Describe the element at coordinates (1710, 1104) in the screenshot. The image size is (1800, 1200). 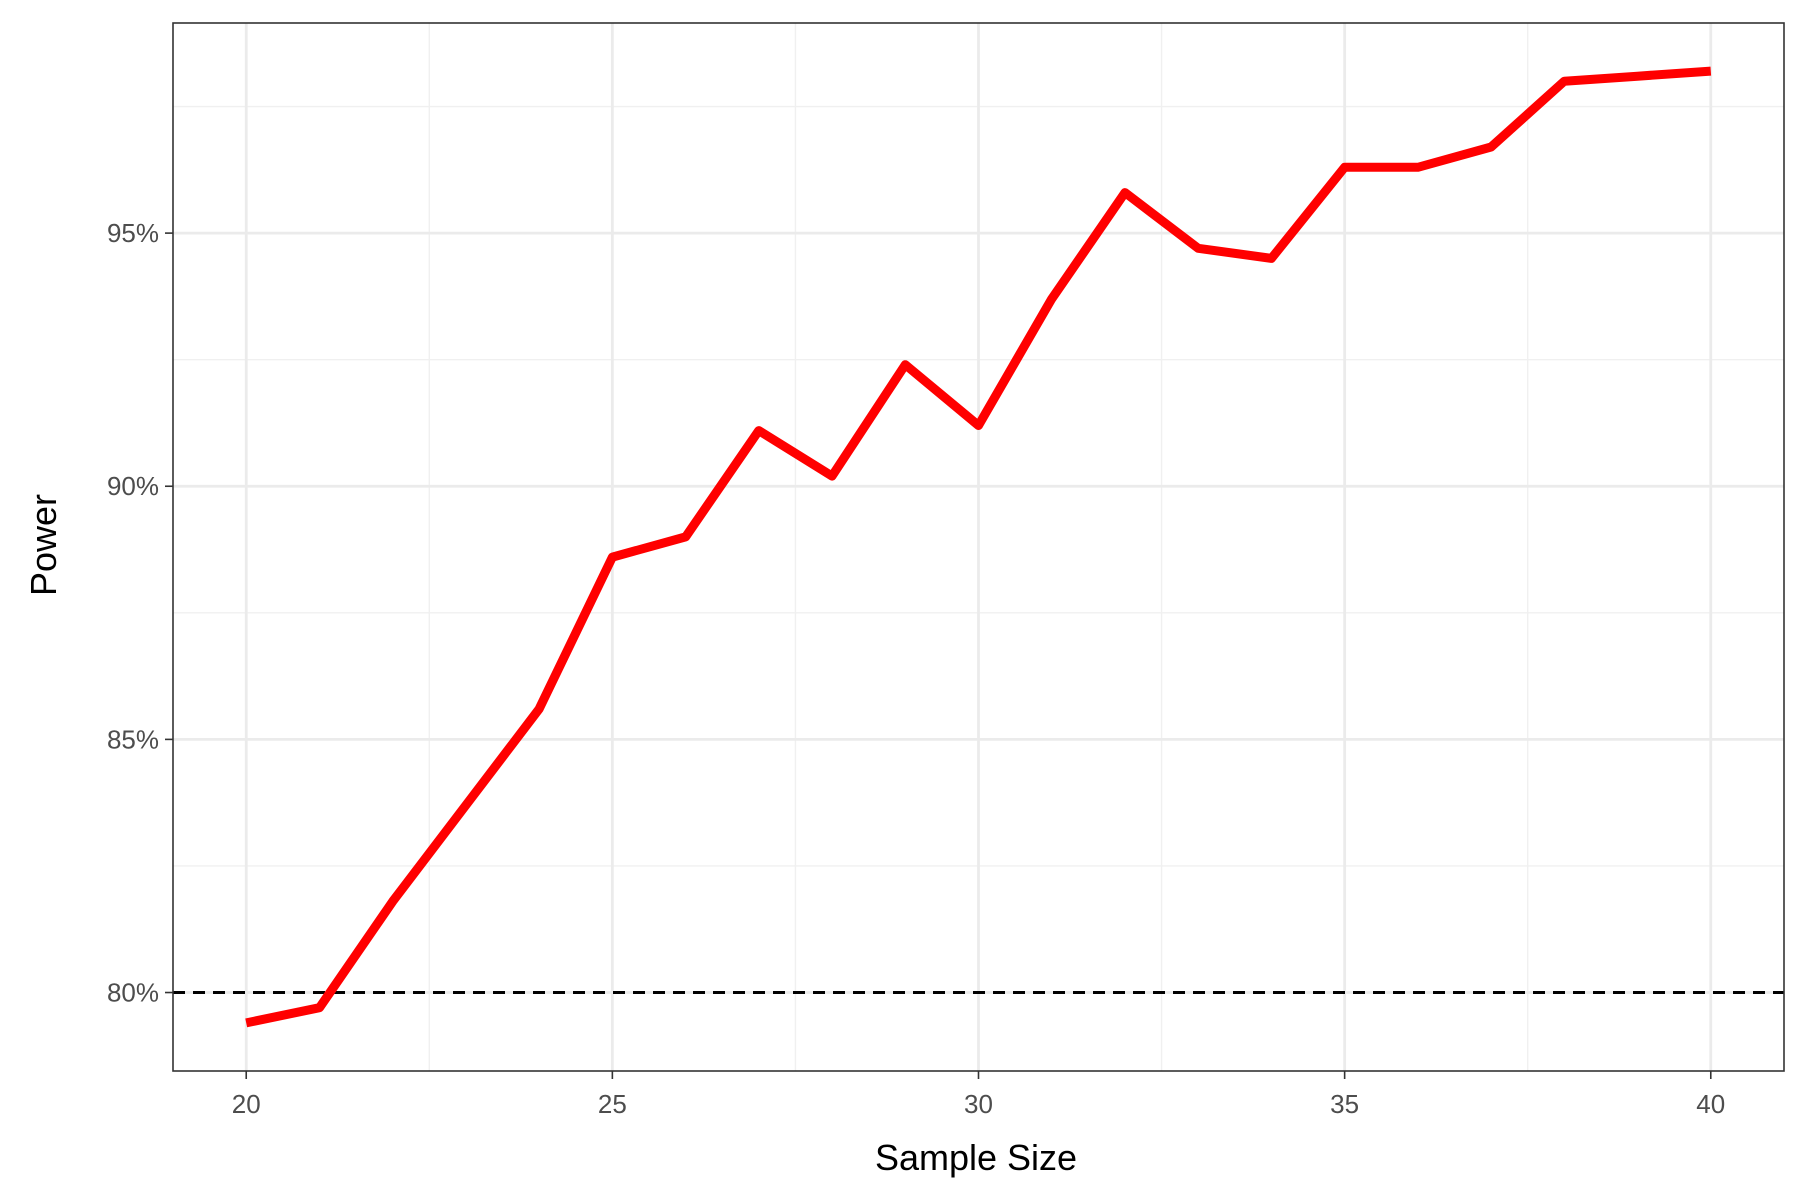
I see `x-tick-label: 40` at that location.